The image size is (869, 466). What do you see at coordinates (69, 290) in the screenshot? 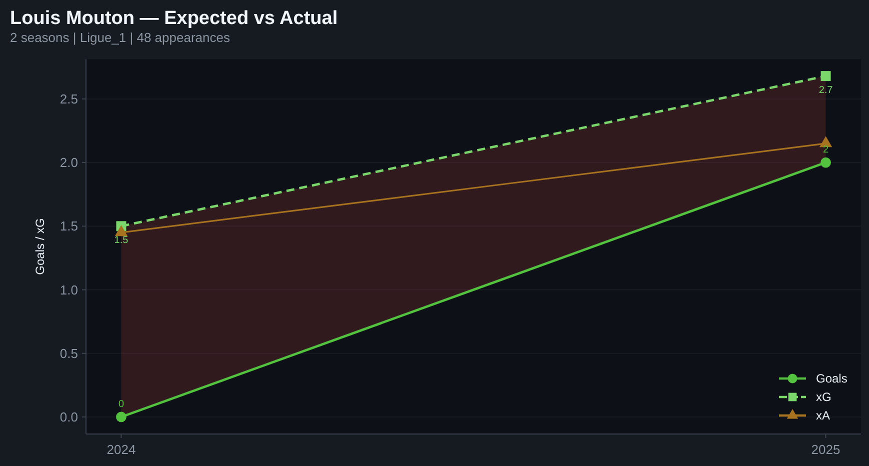
I see `y-tick-label: 1.0` at bounding box center [69, 290].